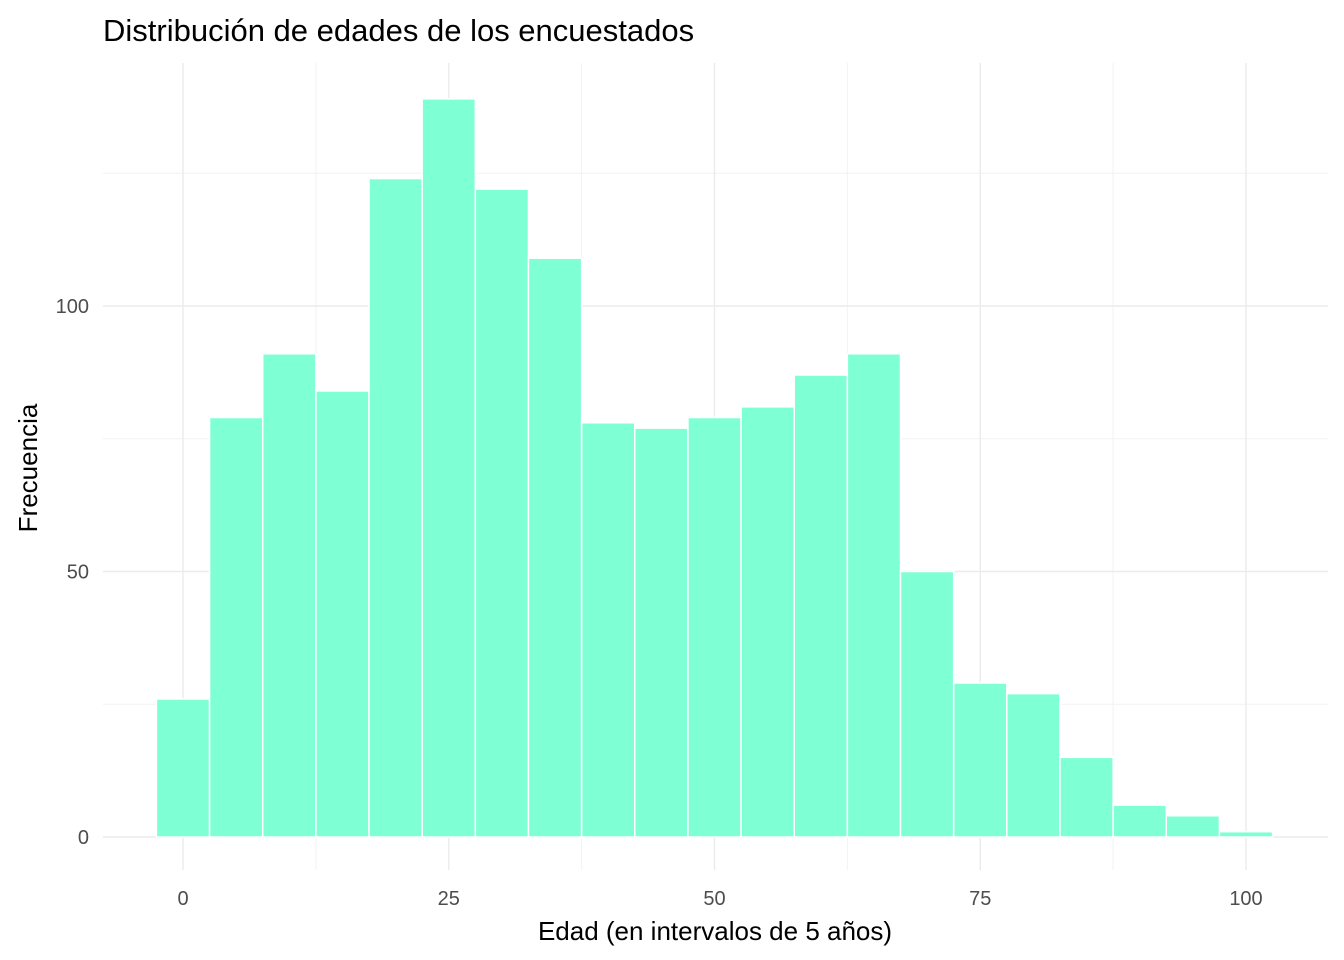 The height and width of the screenshot is (960, 1344). I want to click on x-tick-label: 0, so click(182, 899).